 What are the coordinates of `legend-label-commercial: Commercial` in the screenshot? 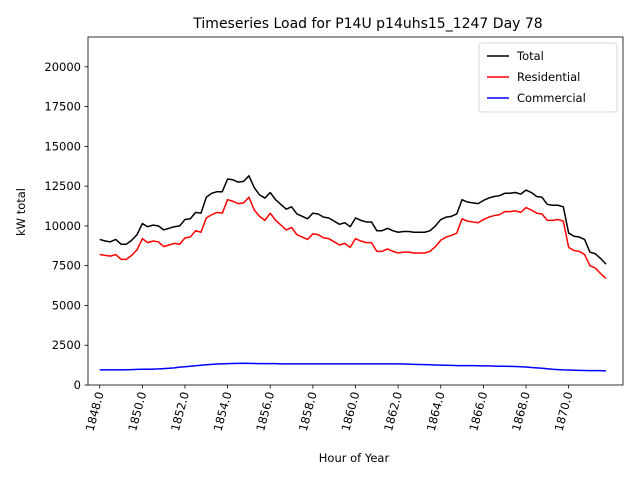 It's located at (551, 98).